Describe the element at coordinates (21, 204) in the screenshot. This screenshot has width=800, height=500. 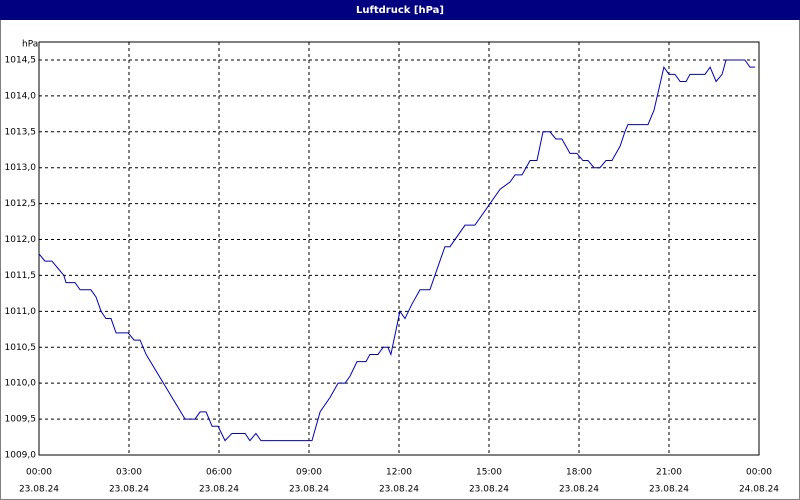
I see `y-tick-label: 1012,5` at that location.